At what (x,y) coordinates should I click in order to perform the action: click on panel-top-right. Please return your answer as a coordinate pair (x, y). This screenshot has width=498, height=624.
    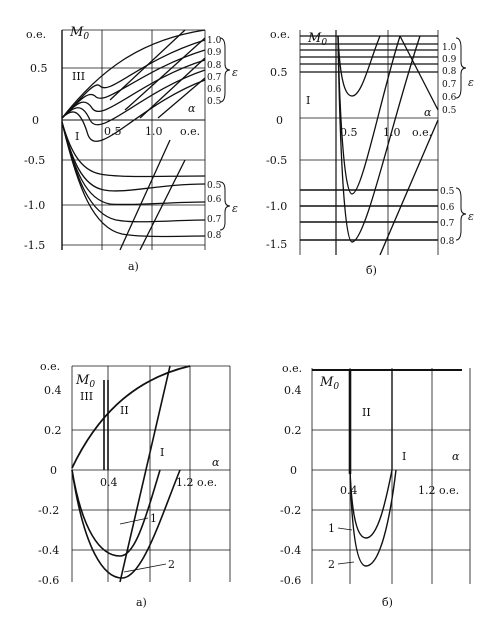
    Looking at the image, I should click on (383, 143).